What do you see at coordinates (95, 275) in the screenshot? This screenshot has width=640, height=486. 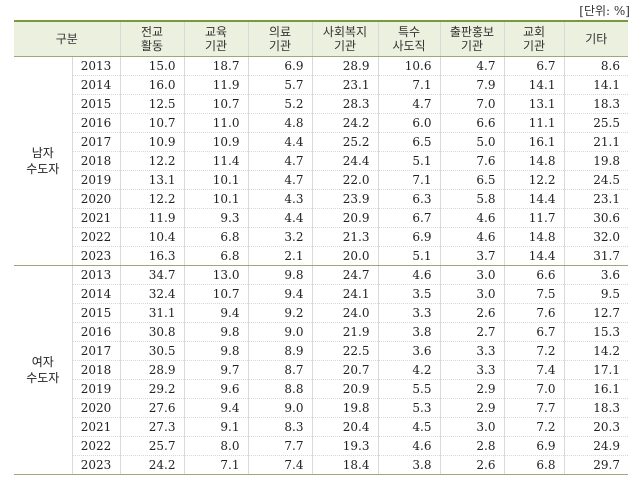 I see `year-cell: 2013` at bounding box center [95, 275].